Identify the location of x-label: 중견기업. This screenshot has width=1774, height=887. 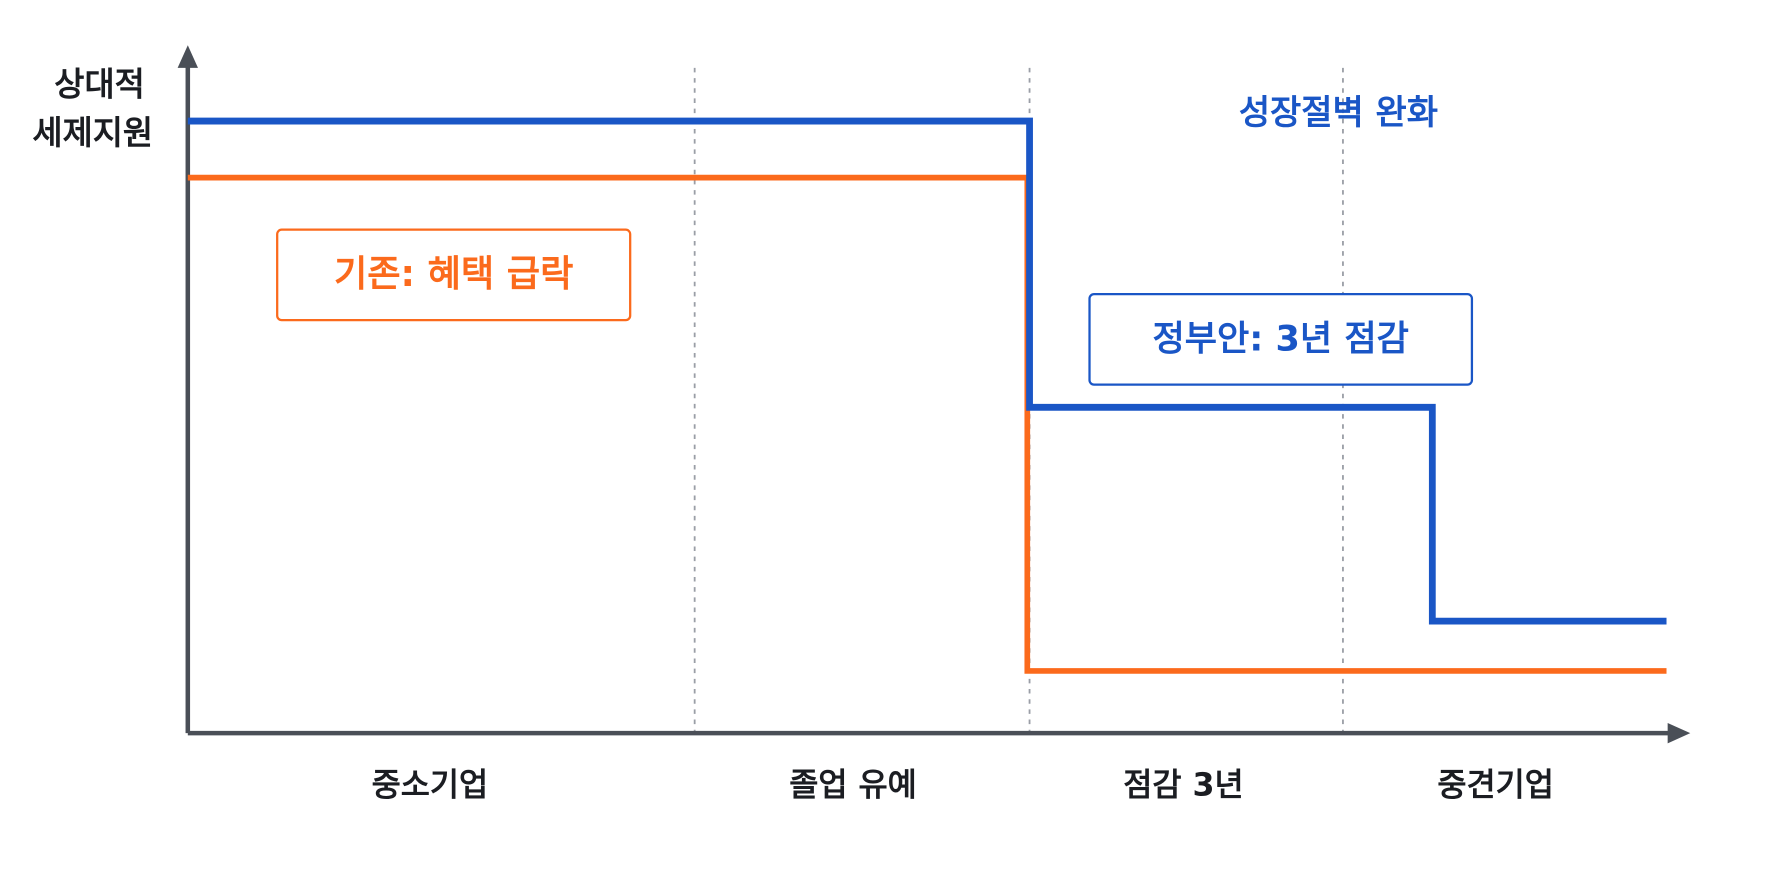
(1495, 785).